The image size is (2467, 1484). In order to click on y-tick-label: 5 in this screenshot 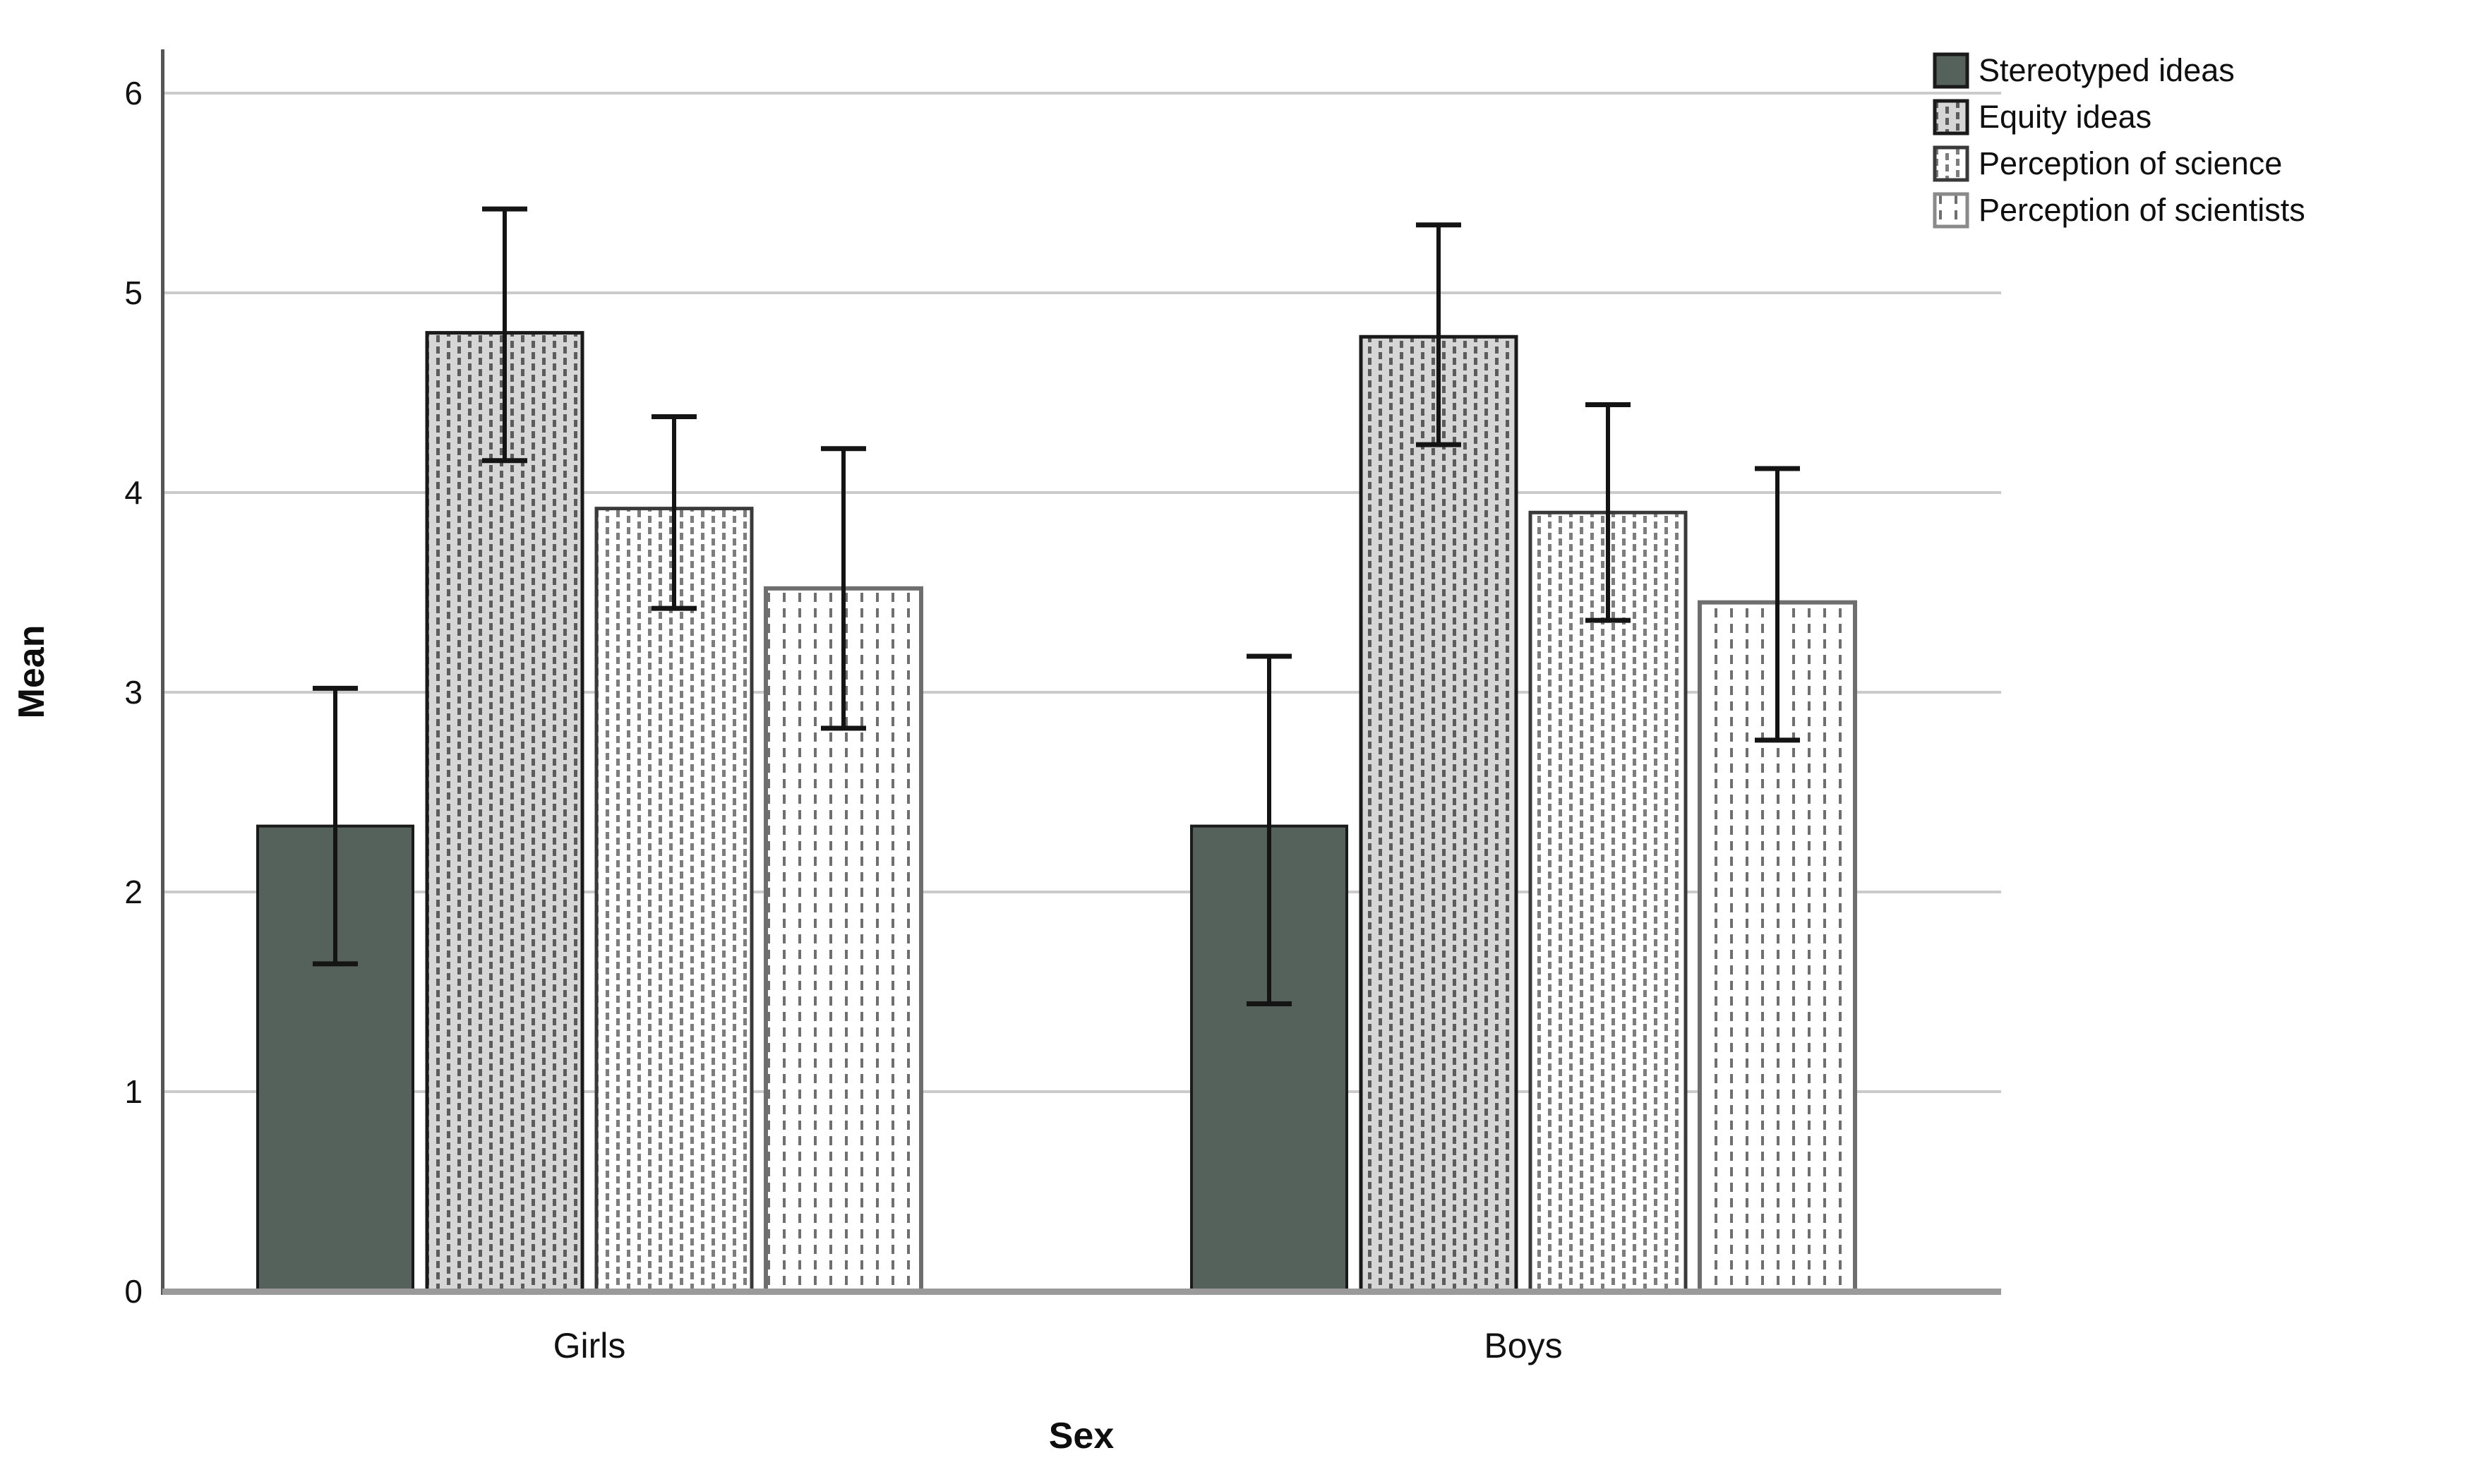, I will do `click(133, 293)`.